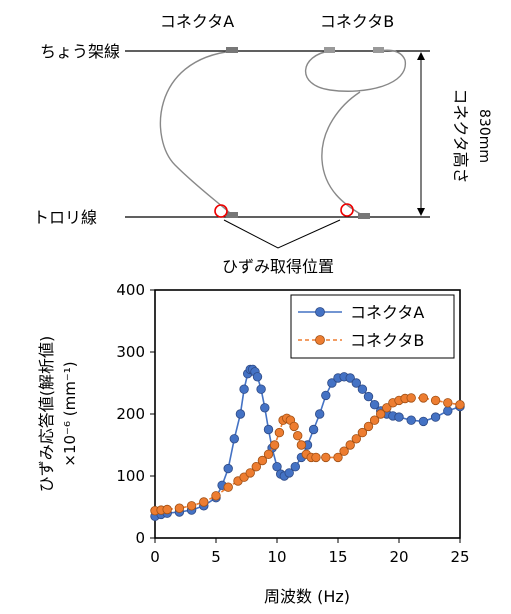 This screenshot has width=511, height=614. Describe the element at coordinates (216, 557) in the screenshot. I see `x-tick-label: 5` at that location.